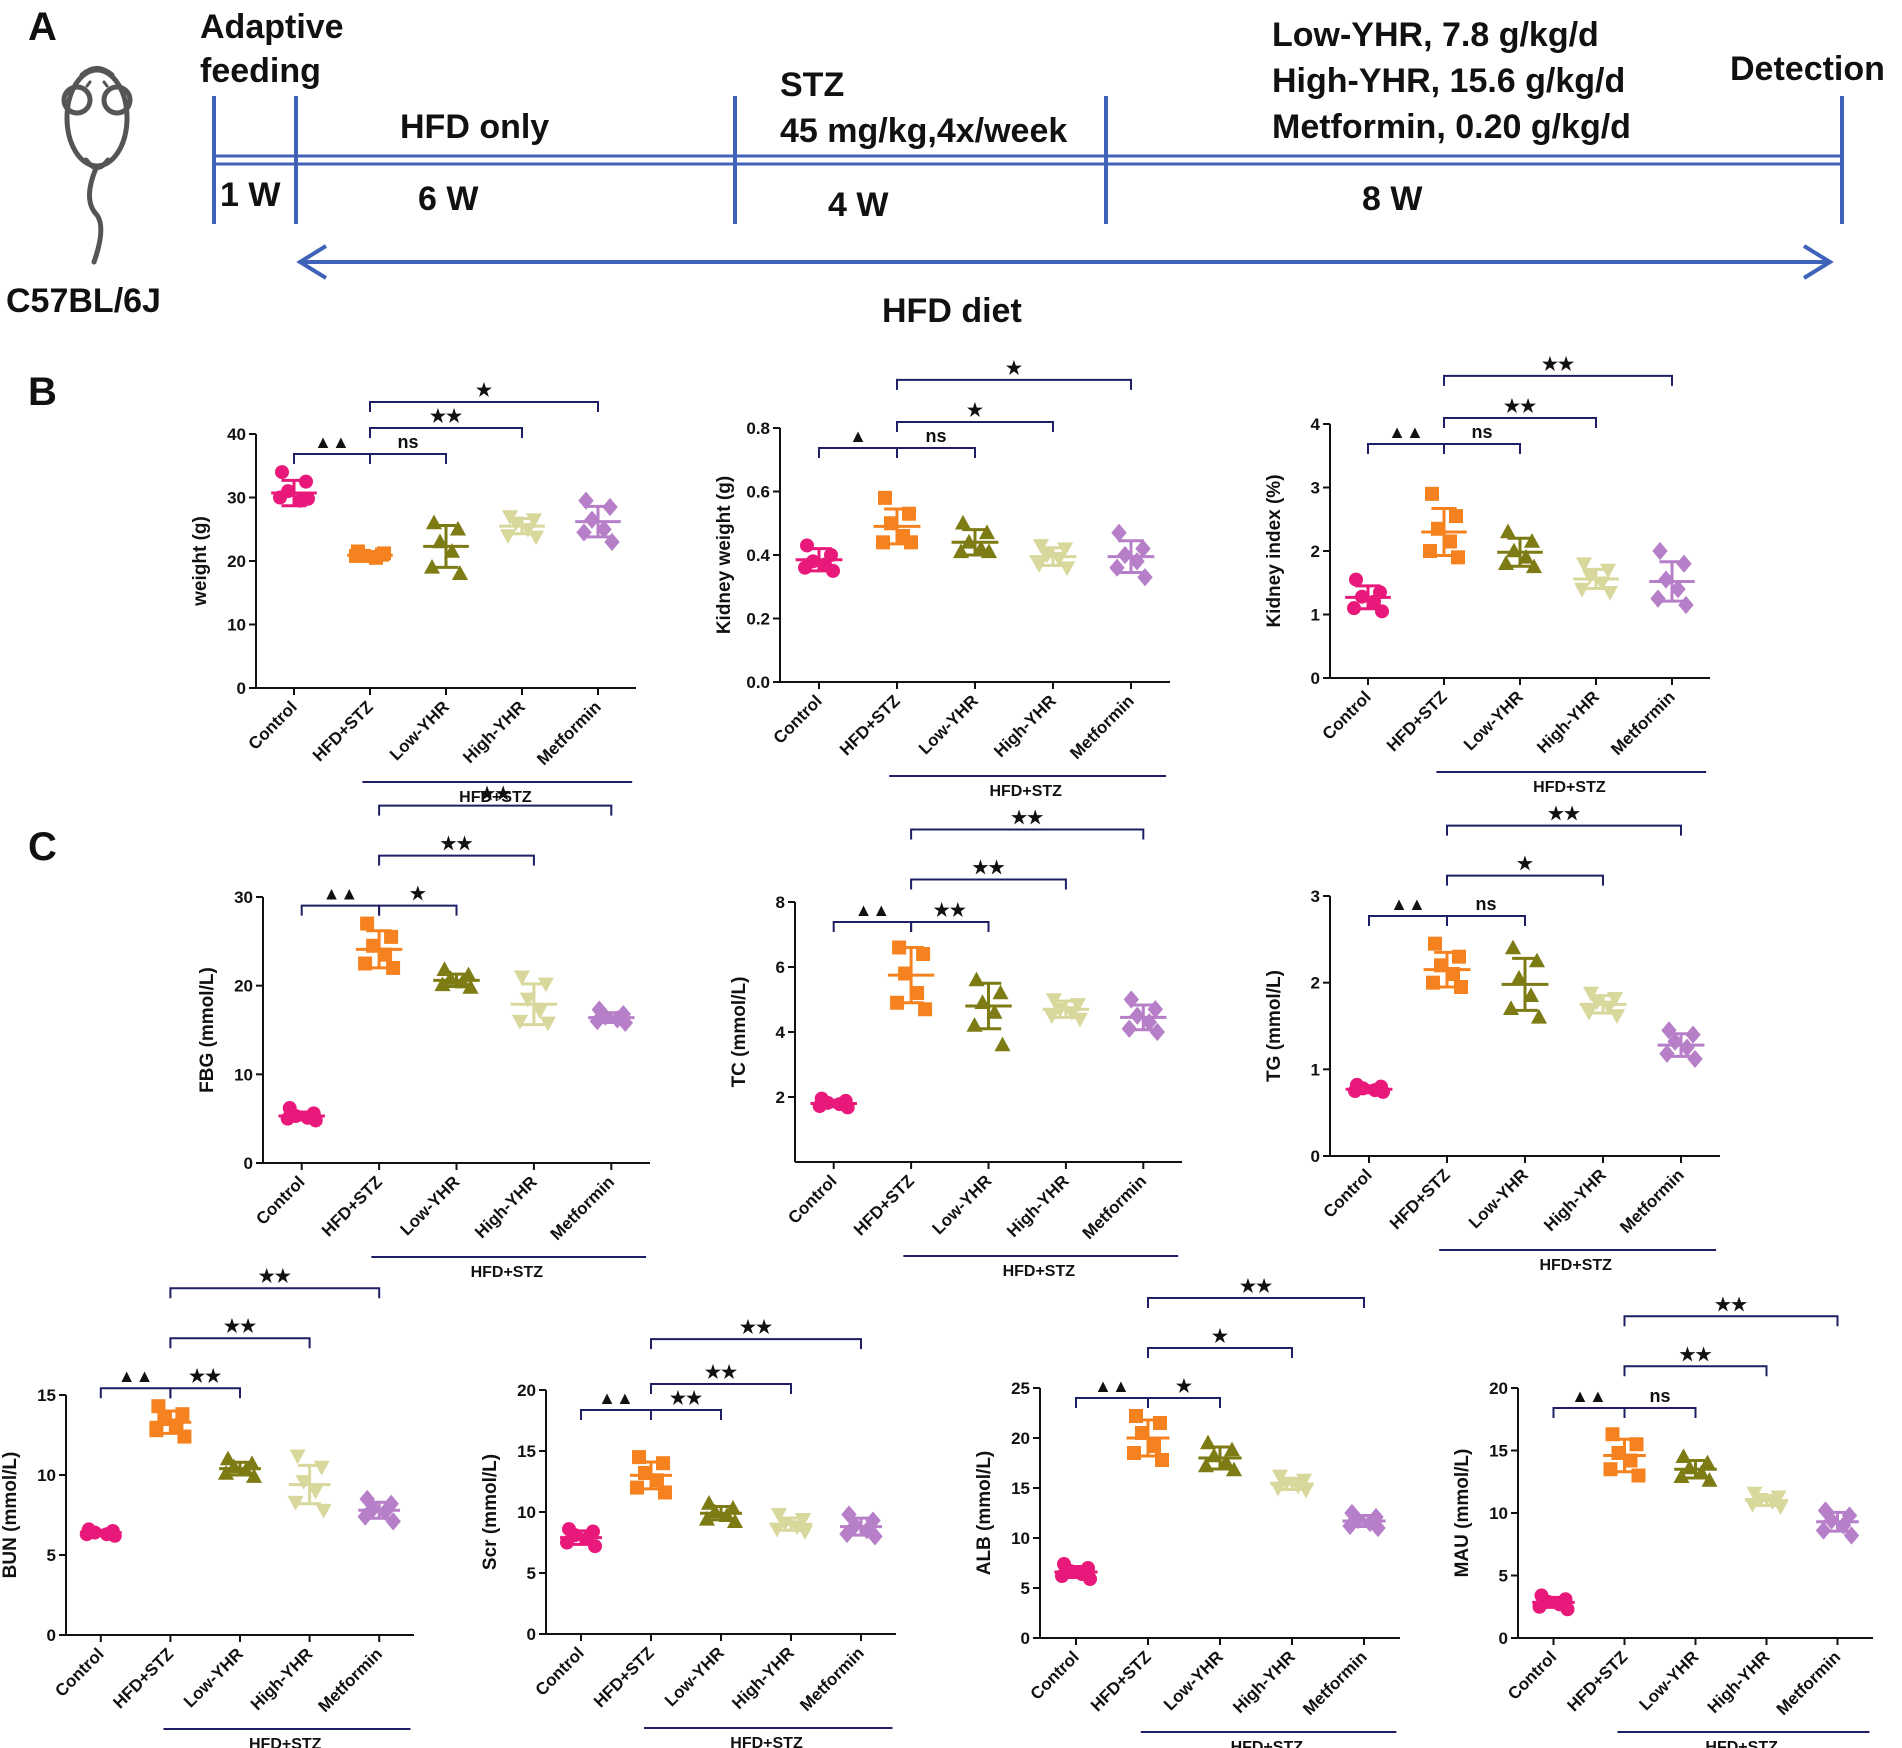 The height and width of the screenshot is (1748, 1902). Describe the element at coordinates (923, 131) in the screenshot. I see `stage-stz-line2: 45 mg/kg,4x/week` at that location.